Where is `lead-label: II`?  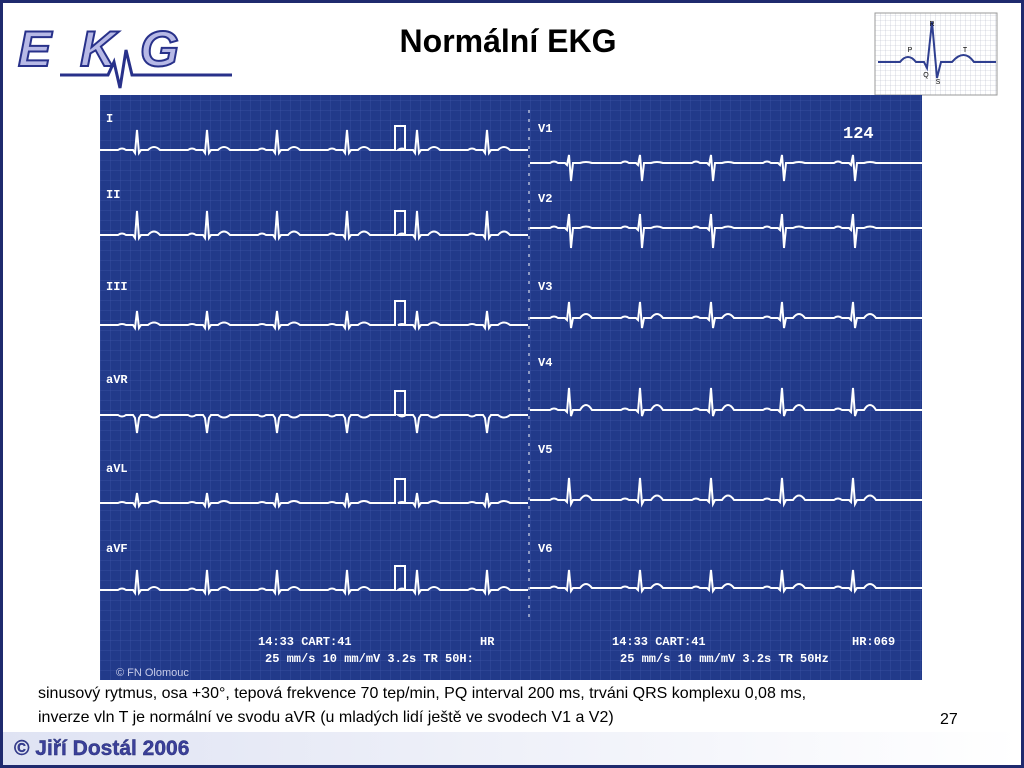
lead-label: II is located at coordinates (113, 195).